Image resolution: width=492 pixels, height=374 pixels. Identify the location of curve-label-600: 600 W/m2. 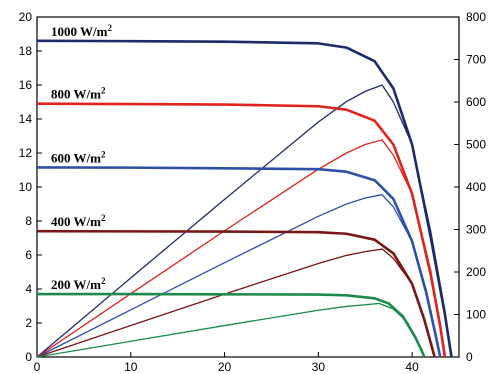
(78, 157).